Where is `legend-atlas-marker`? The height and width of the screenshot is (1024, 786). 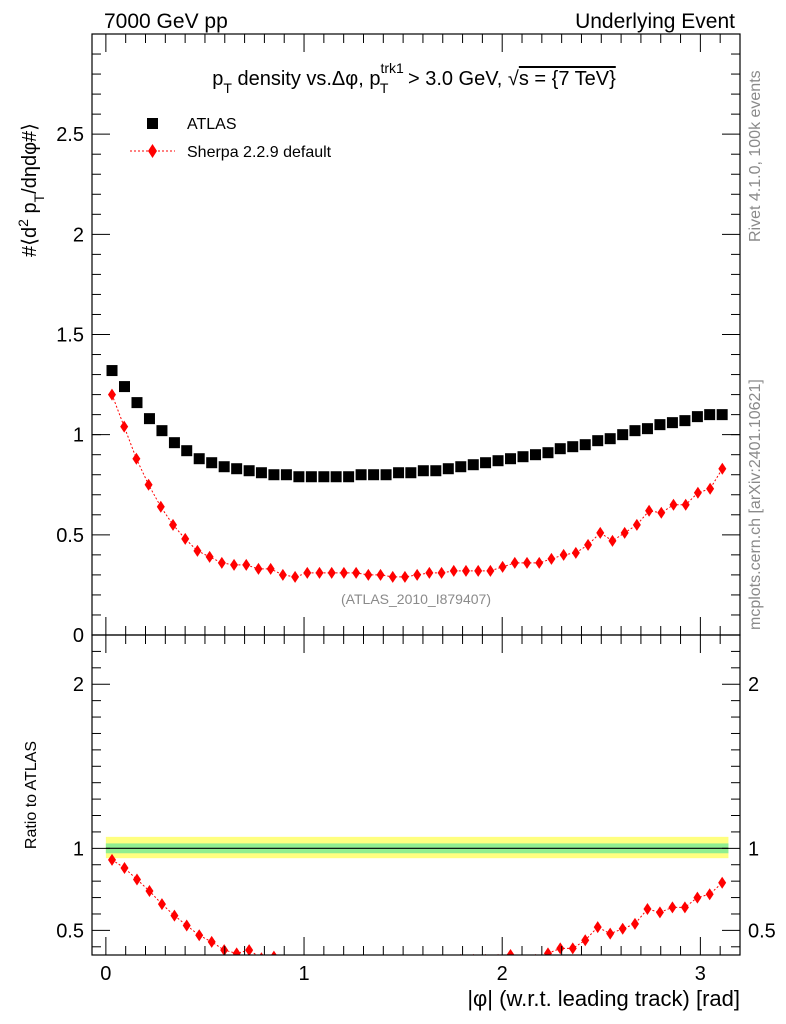 legend-atlas-marker is located at coordinates (152, 123).